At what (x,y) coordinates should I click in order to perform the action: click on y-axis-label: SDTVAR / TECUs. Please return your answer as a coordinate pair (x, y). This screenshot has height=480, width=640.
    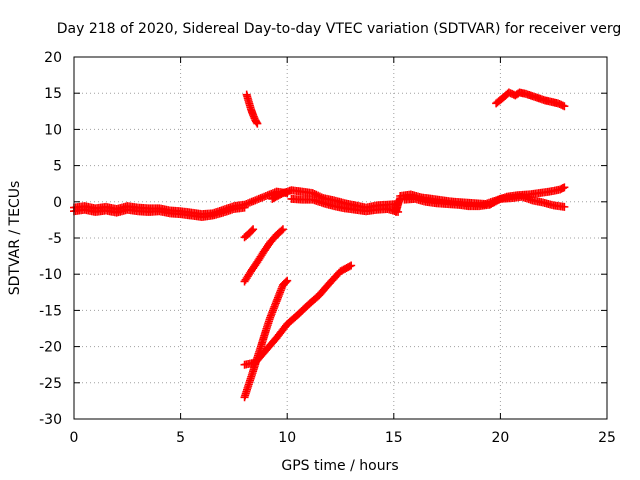
    Looking at the image, I should click on (15, 238).